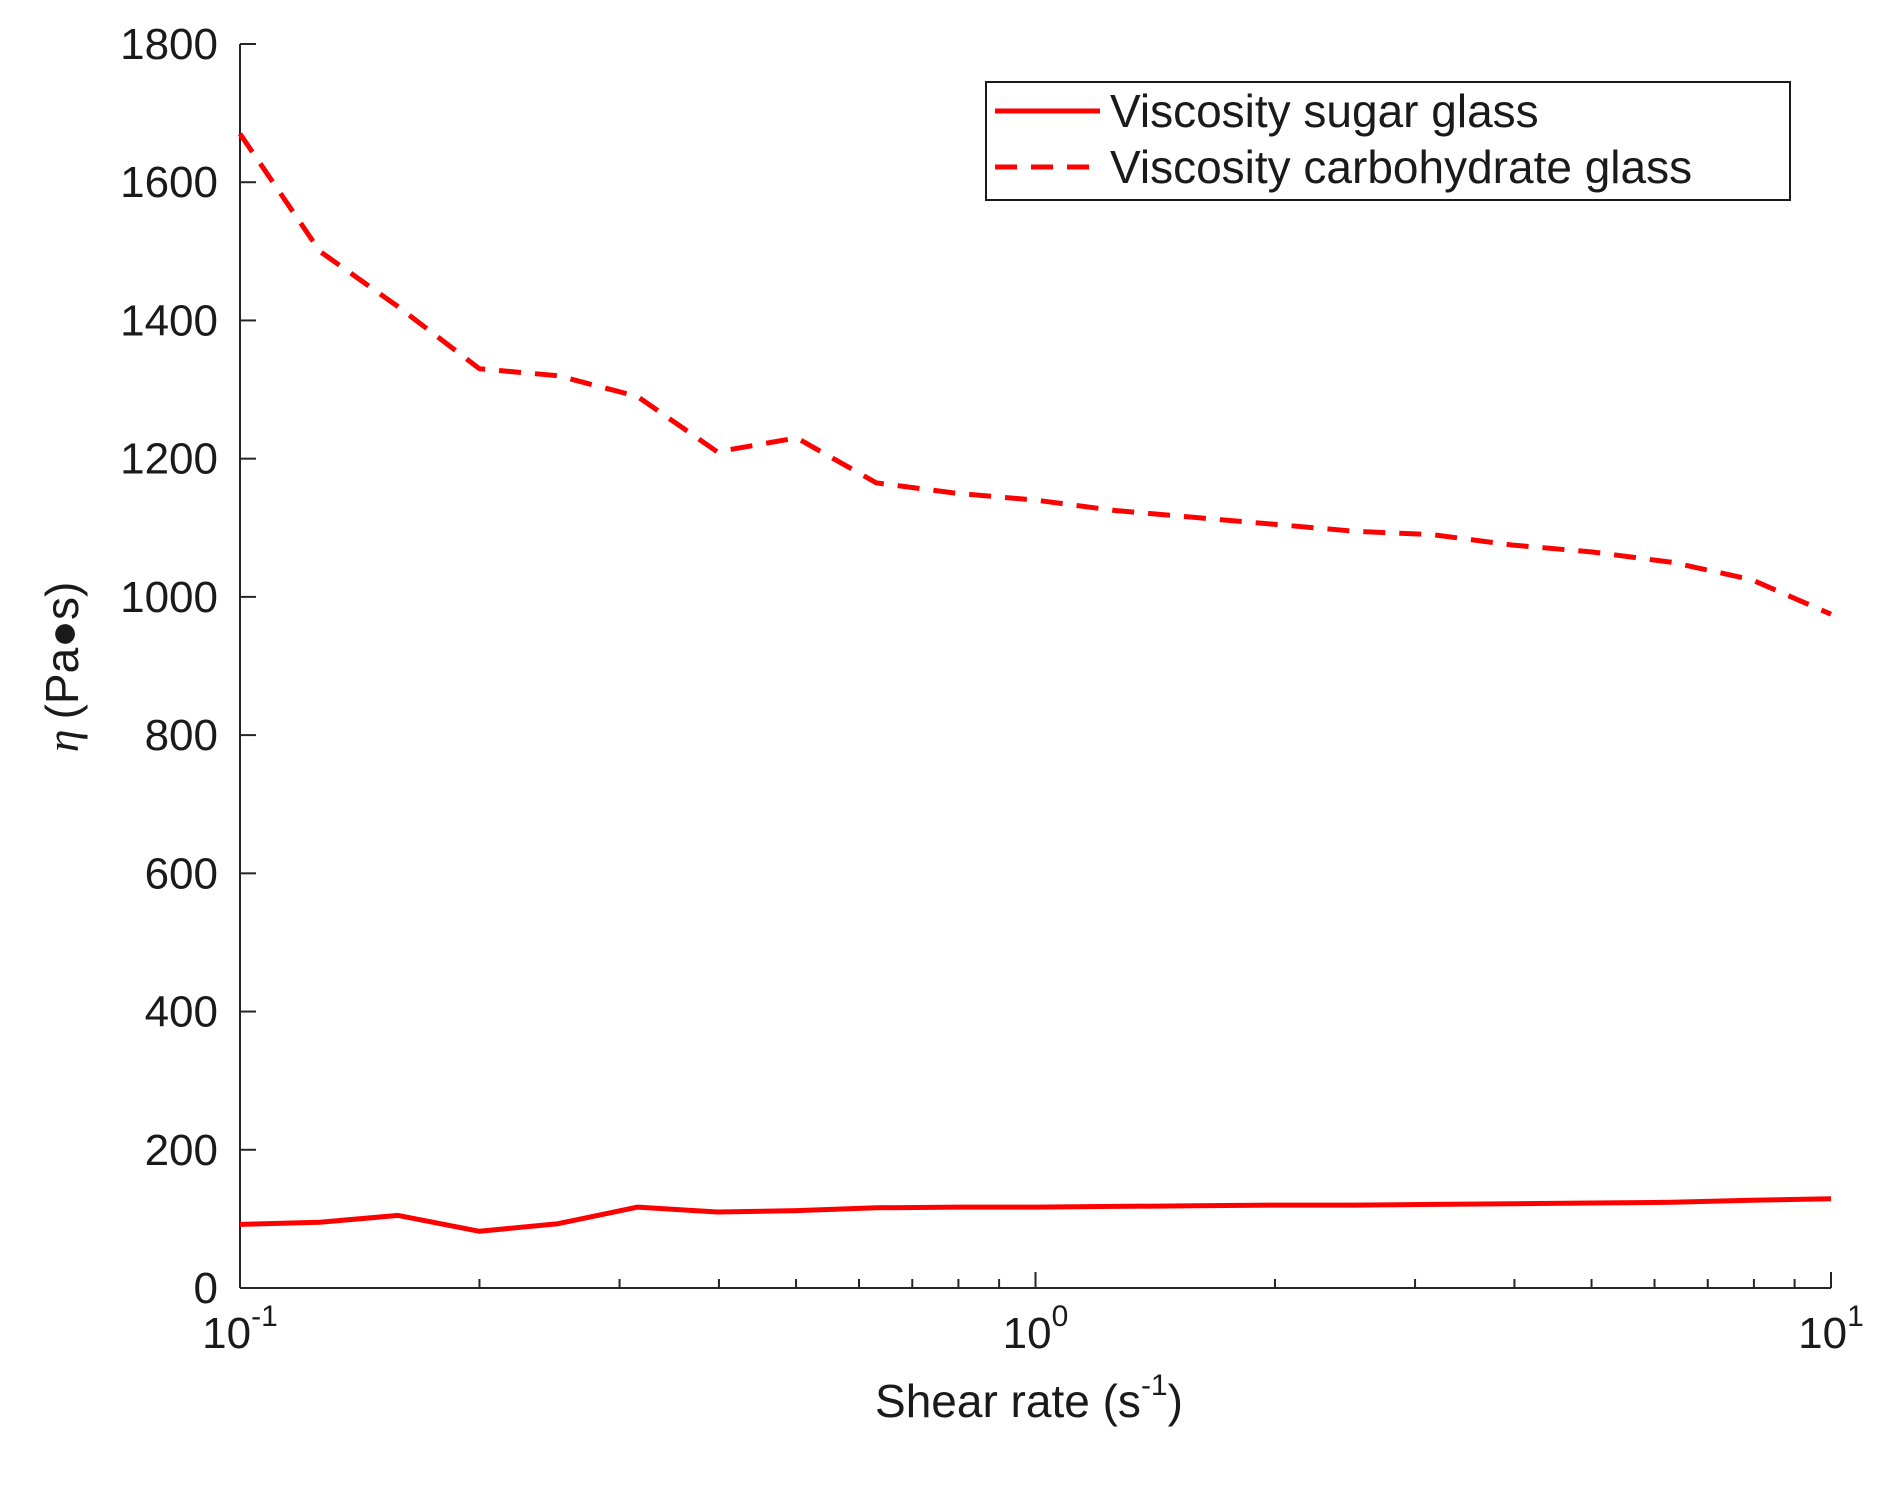 The image size is (1882, 1489). I want to click on y-tick-label: 1400, so click(169, 320).